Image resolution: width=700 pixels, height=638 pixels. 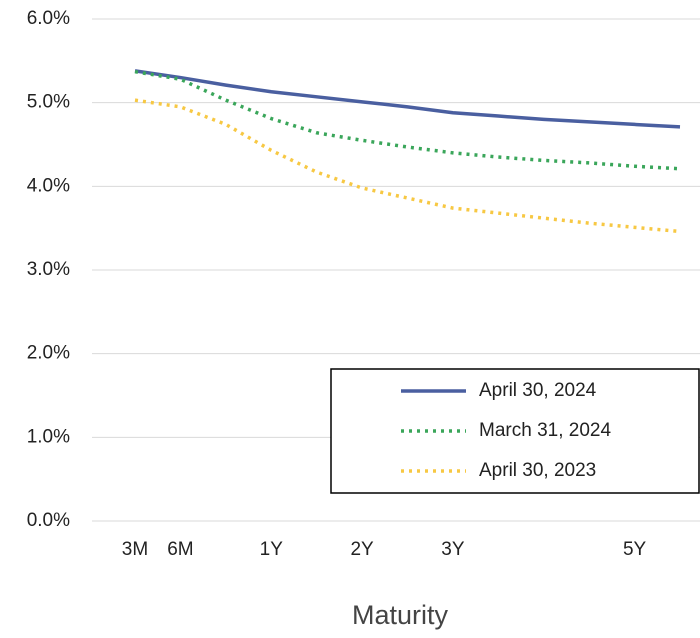 I want to click on x-tick-label: 2Y, so click(x=362, y=549).